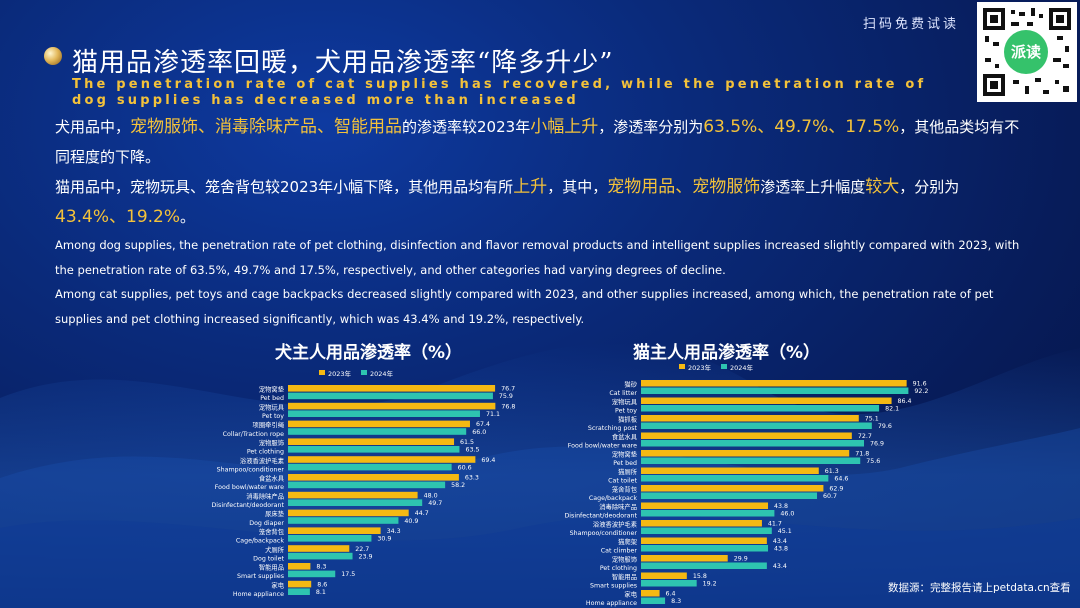 This screenshot has height=608, width=1080. Describe the element at coordinates (93, 127) in the screenshot. I see `dog-summary-text: 犬用品中，` at that location.